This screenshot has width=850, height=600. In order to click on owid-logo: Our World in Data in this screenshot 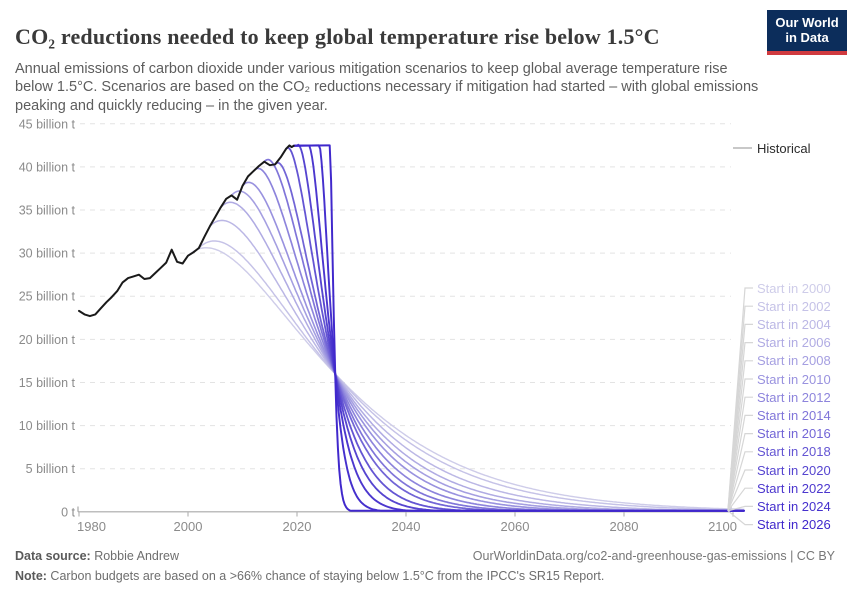, I will do `click(807, 32)`.